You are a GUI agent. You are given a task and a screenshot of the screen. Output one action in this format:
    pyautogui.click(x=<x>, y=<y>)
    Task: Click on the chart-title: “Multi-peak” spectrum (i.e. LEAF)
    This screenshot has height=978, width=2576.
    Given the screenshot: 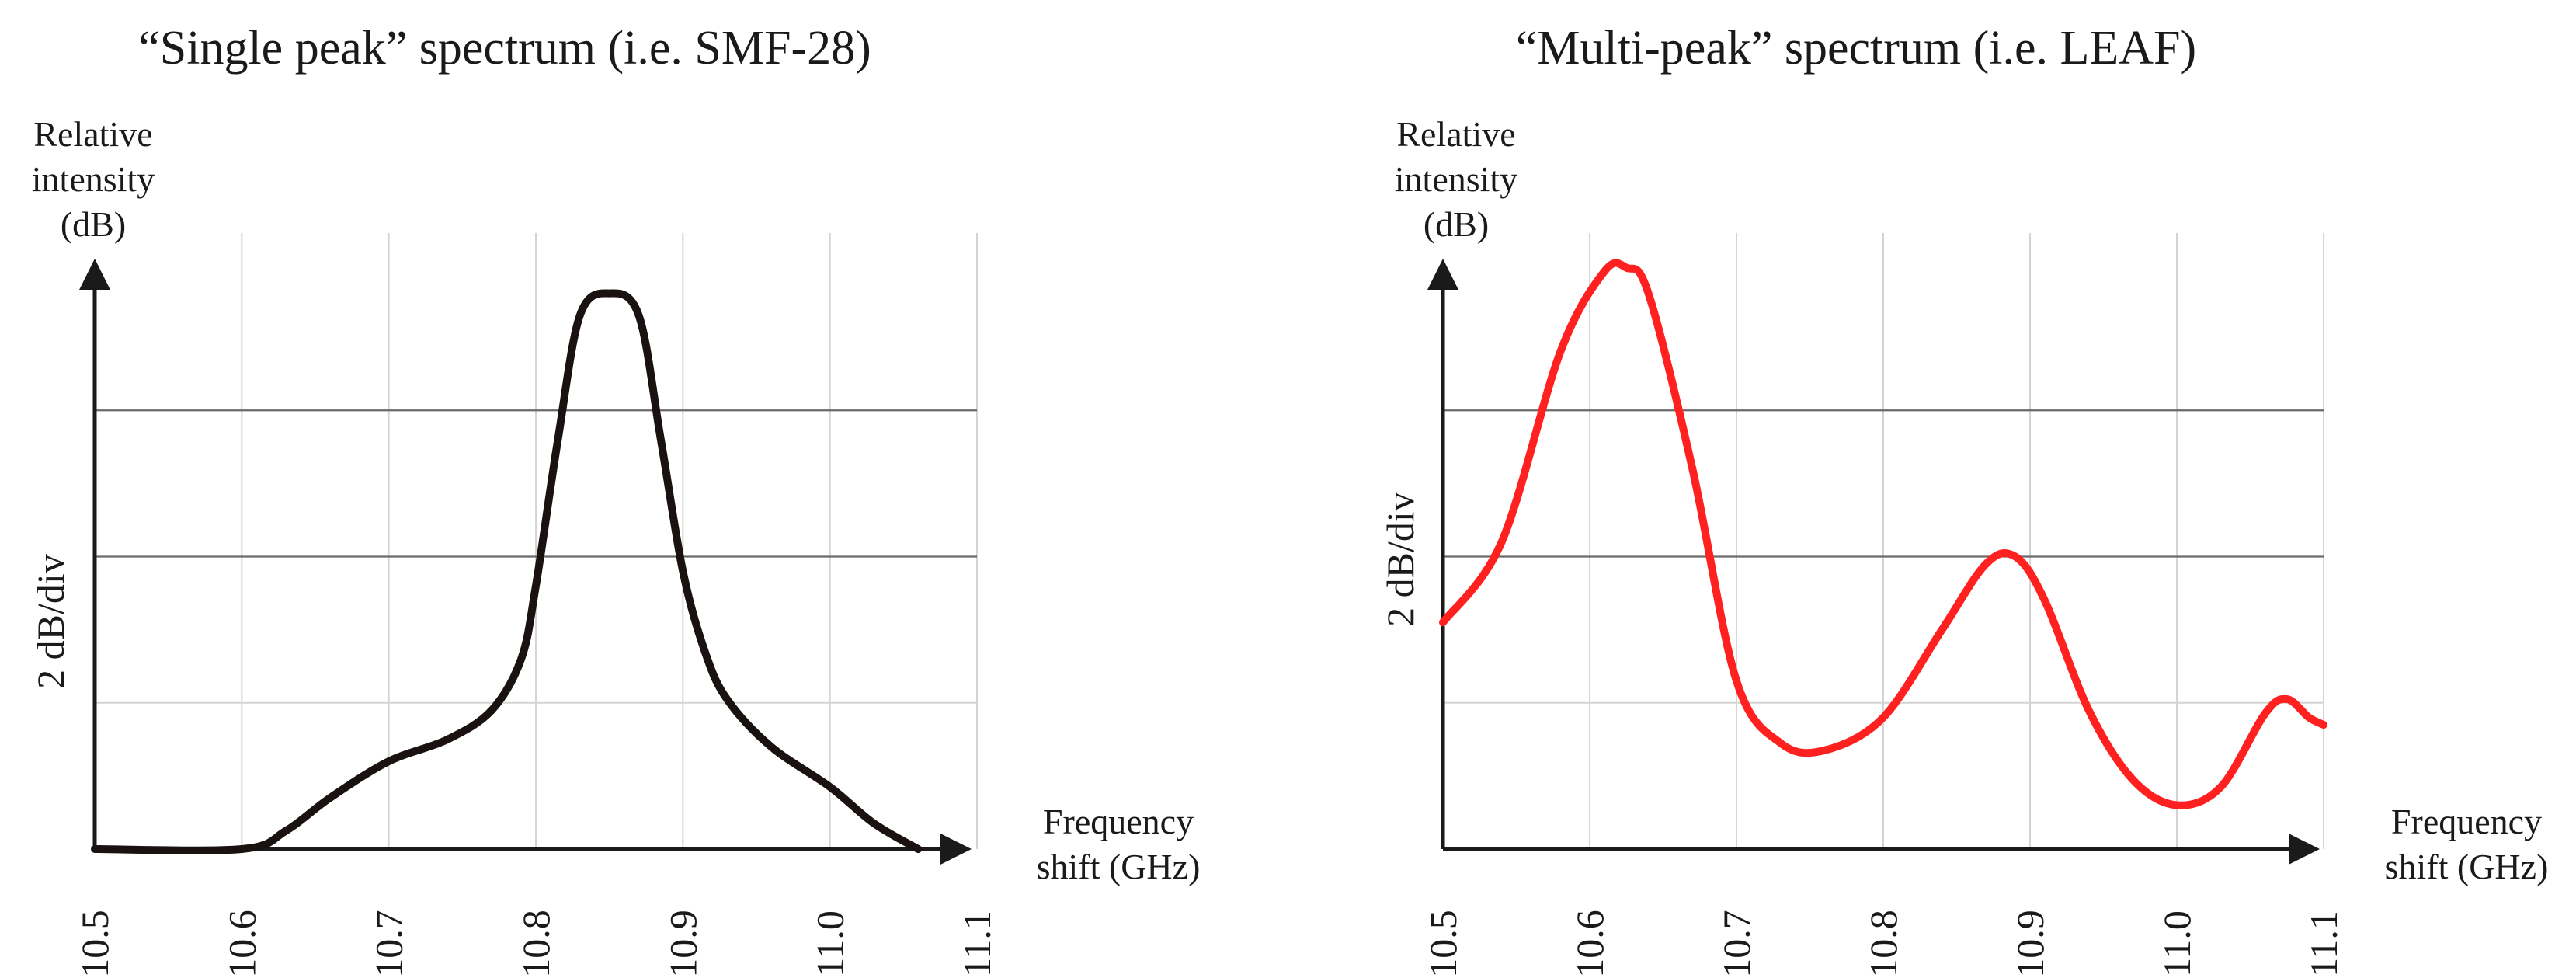 What is the action you would take?
    pyautogui.click(x=1856, y=48)
    